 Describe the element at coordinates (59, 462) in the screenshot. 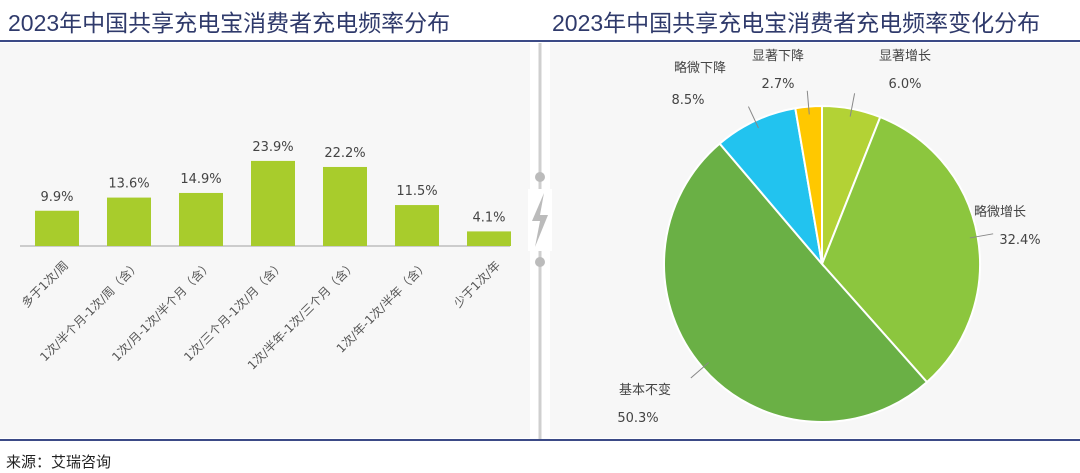

I see `source-note: 来源：艾瑞咨询` at that location.